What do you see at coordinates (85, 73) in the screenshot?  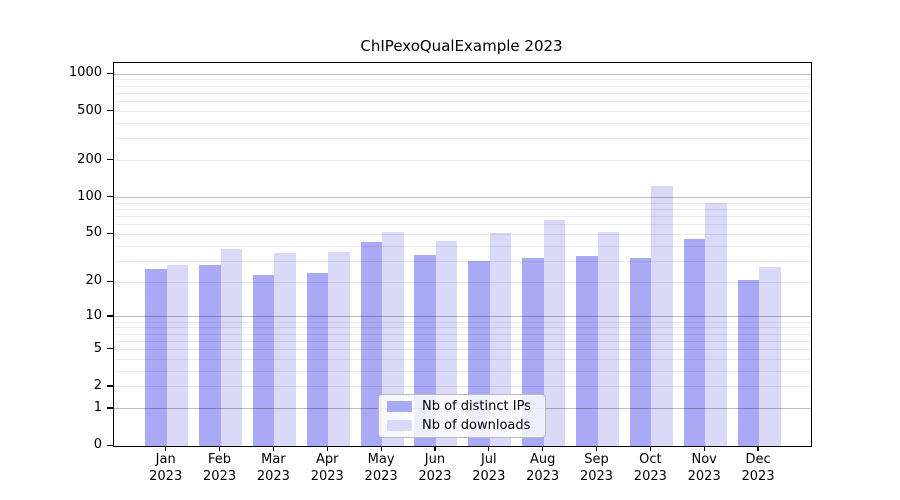 I see `y-tick-label: 1000` at bounding box center [85, 73].